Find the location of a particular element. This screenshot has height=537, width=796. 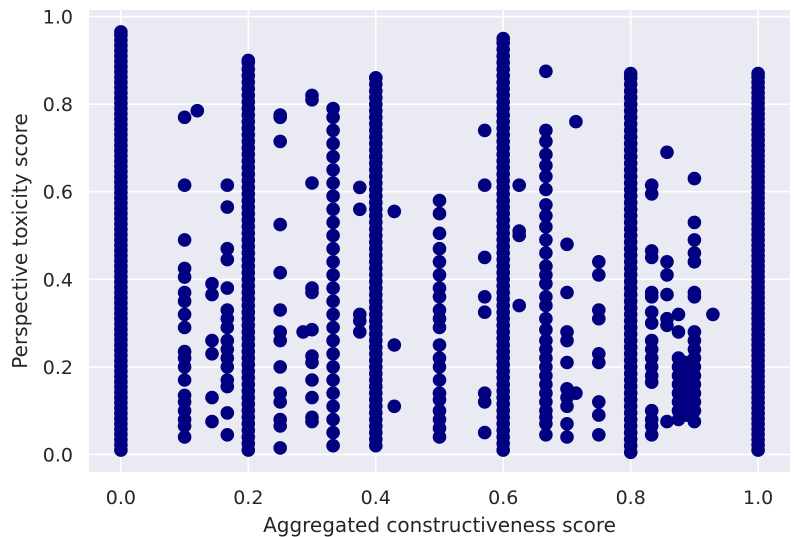

x-tick-labels: 0.0 0.2 0.4 0.6 0.8 1.0 is located at coordinates (439, 498).